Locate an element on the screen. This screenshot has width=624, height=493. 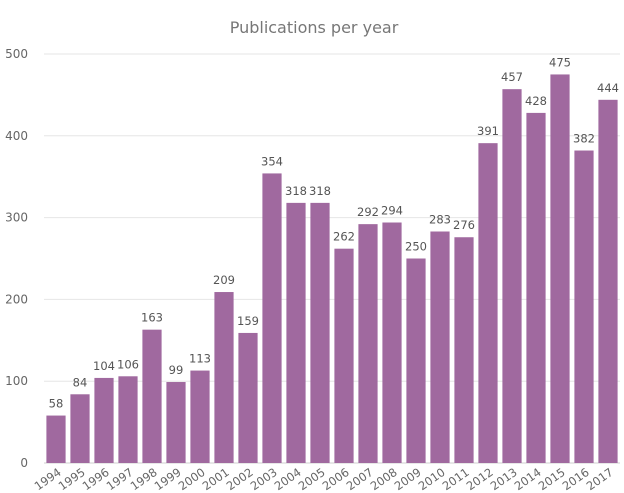
bar-1994 is located at coordinates (56, 439).